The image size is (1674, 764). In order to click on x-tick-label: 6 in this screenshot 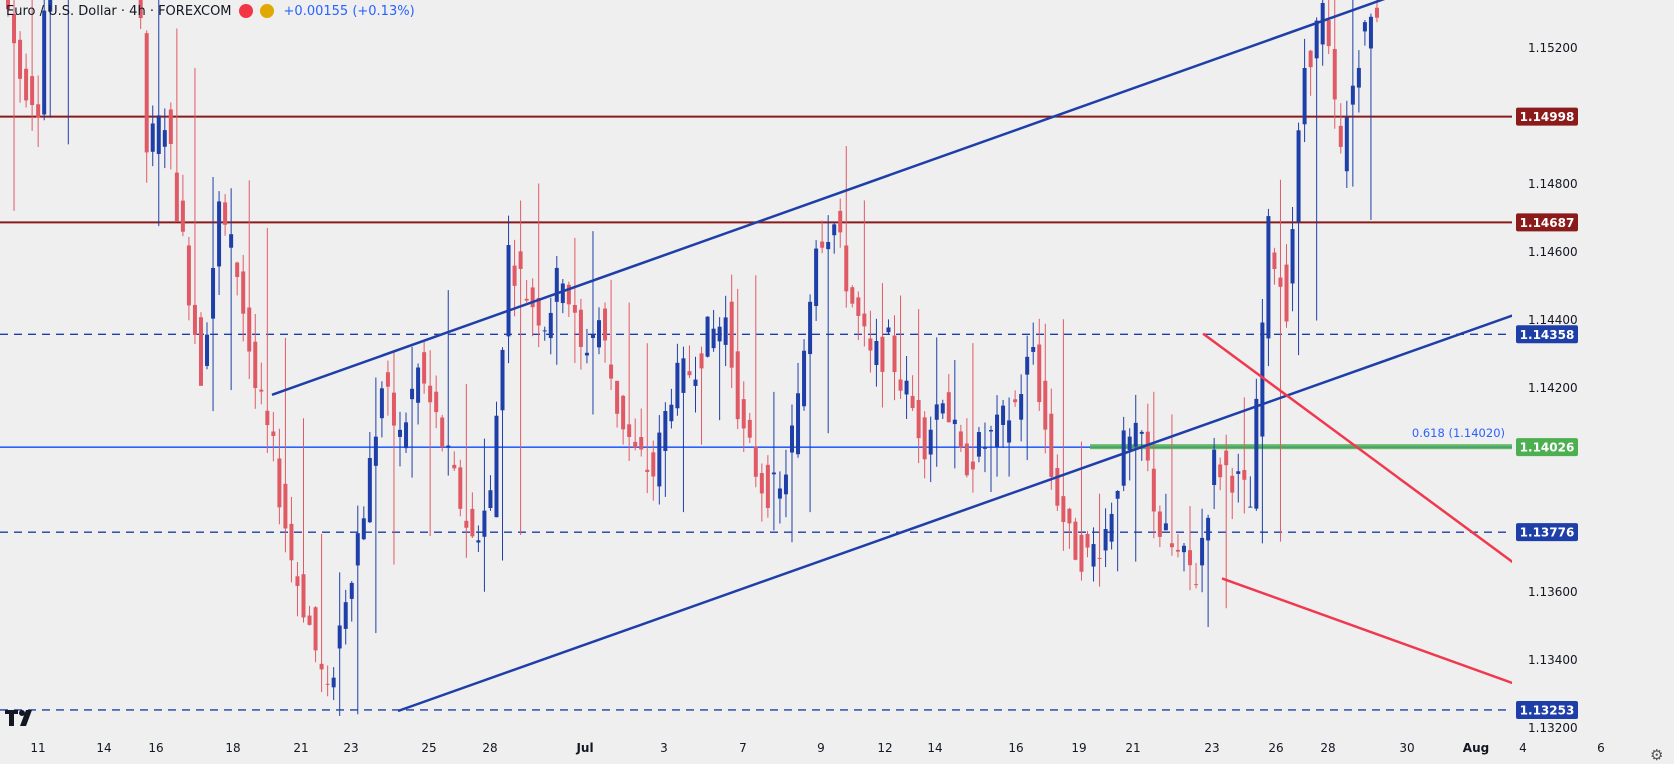, I will do `click(1601, 748)`.